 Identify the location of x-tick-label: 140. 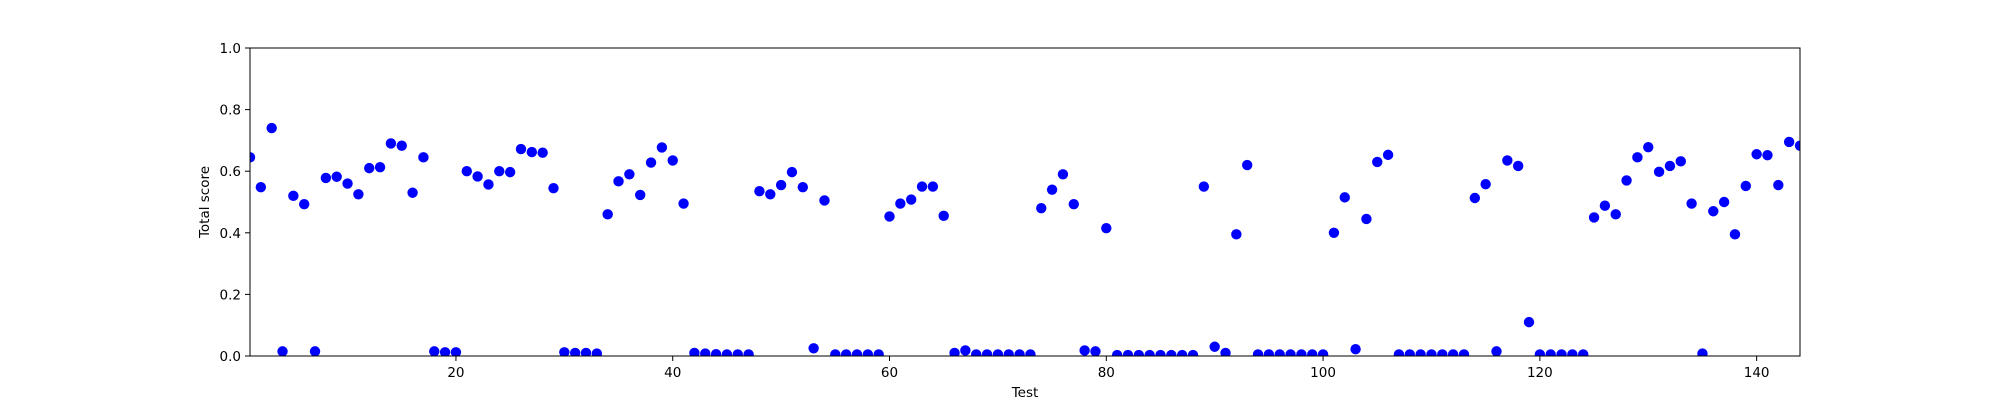
(1757, 373).